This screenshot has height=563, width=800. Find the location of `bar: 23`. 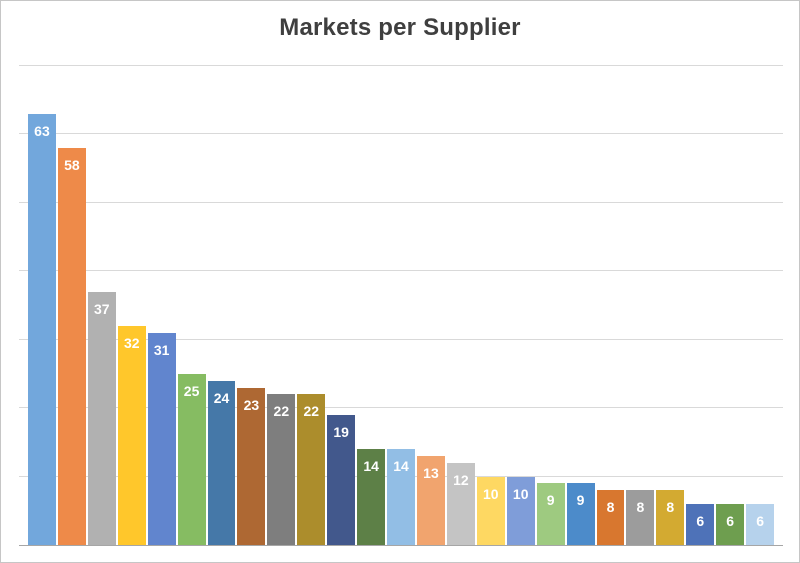

bar: 23 is located at coordinates (251, 466).